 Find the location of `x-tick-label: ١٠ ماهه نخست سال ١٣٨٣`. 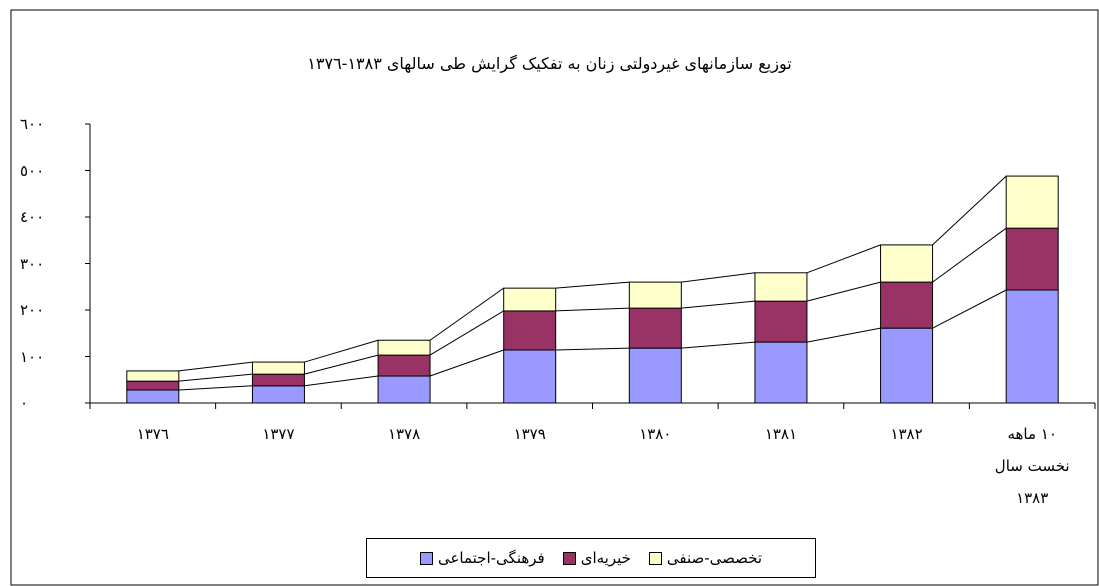

x-tick-label: ١٠ ماهه نخست سال ١٣٨٣ is located at coordinates (1032, 466).